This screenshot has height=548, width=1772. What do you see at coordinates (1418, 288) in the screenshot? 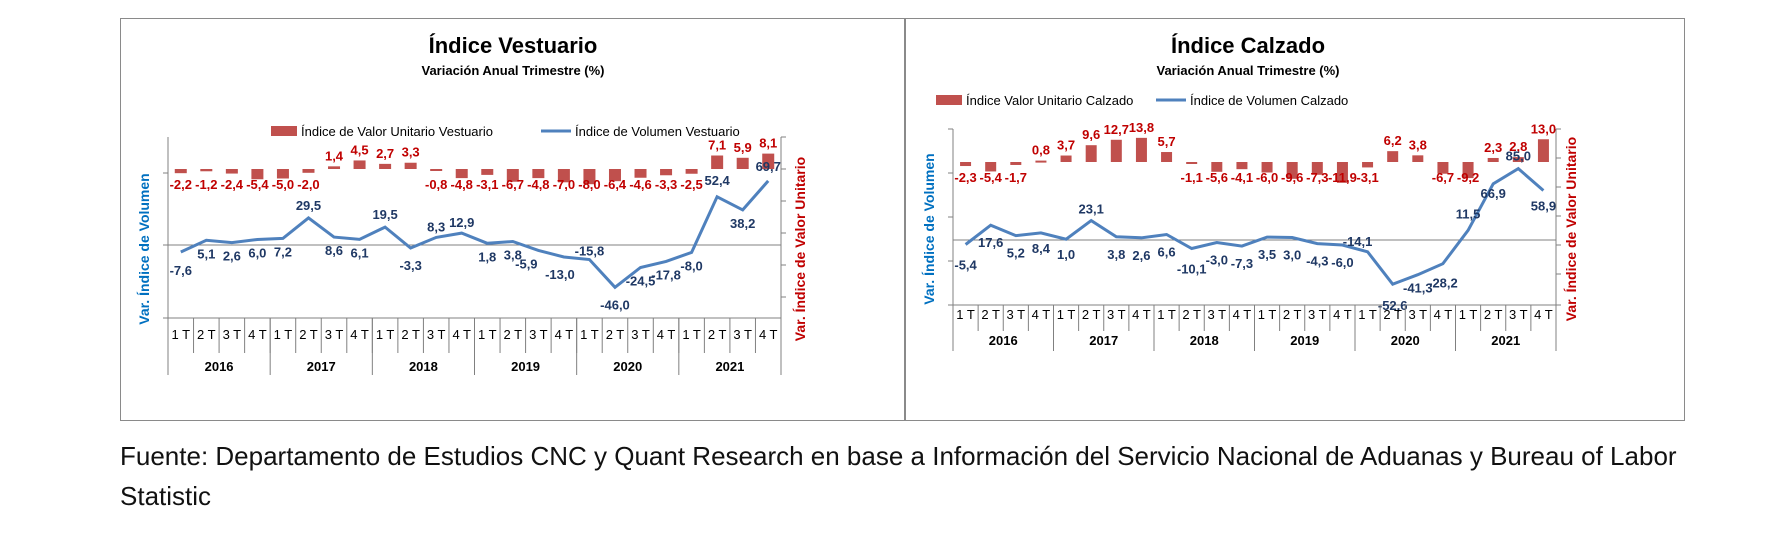
I see `line-value-label: -41,3` at bounding box center [1418, 288].